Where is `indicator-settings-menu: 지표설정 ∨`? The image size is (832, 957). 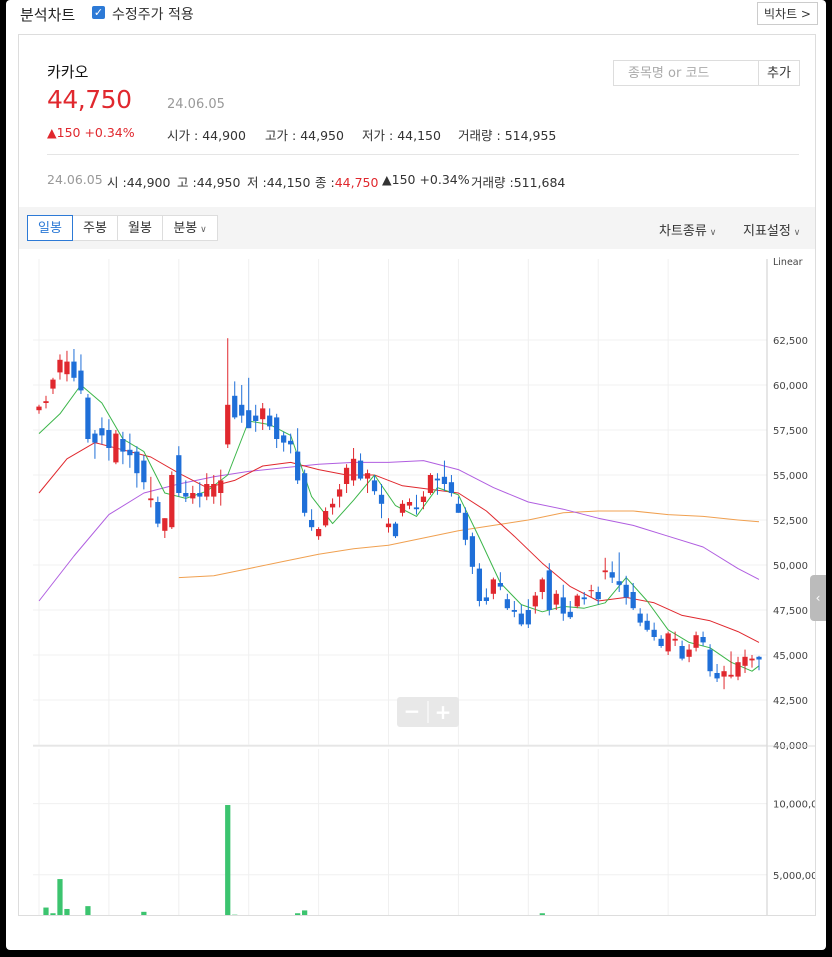 indicator-settings-menu: 지표설정 ∨ is located at coordinates (771, 229).